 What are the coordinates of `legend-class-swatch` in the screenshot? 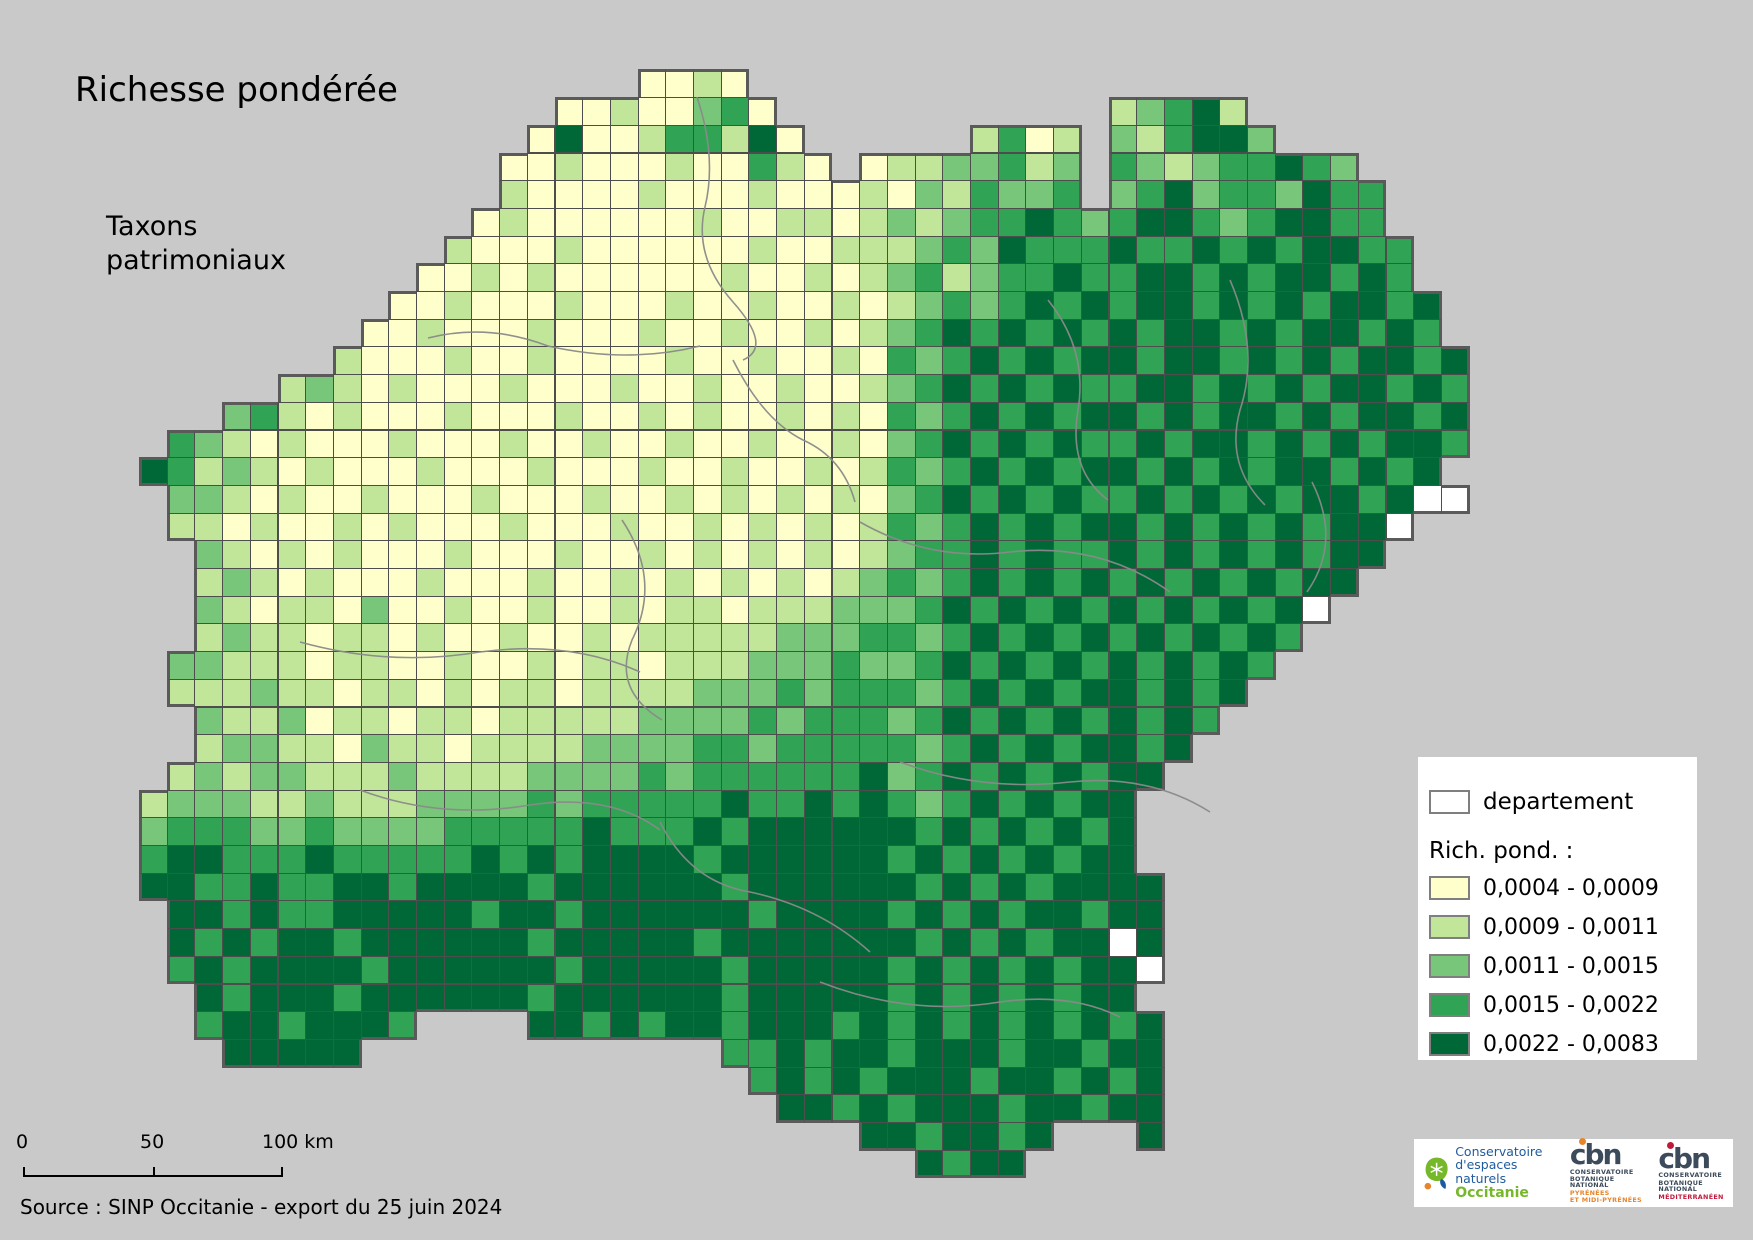 It's located at (1449, 966).